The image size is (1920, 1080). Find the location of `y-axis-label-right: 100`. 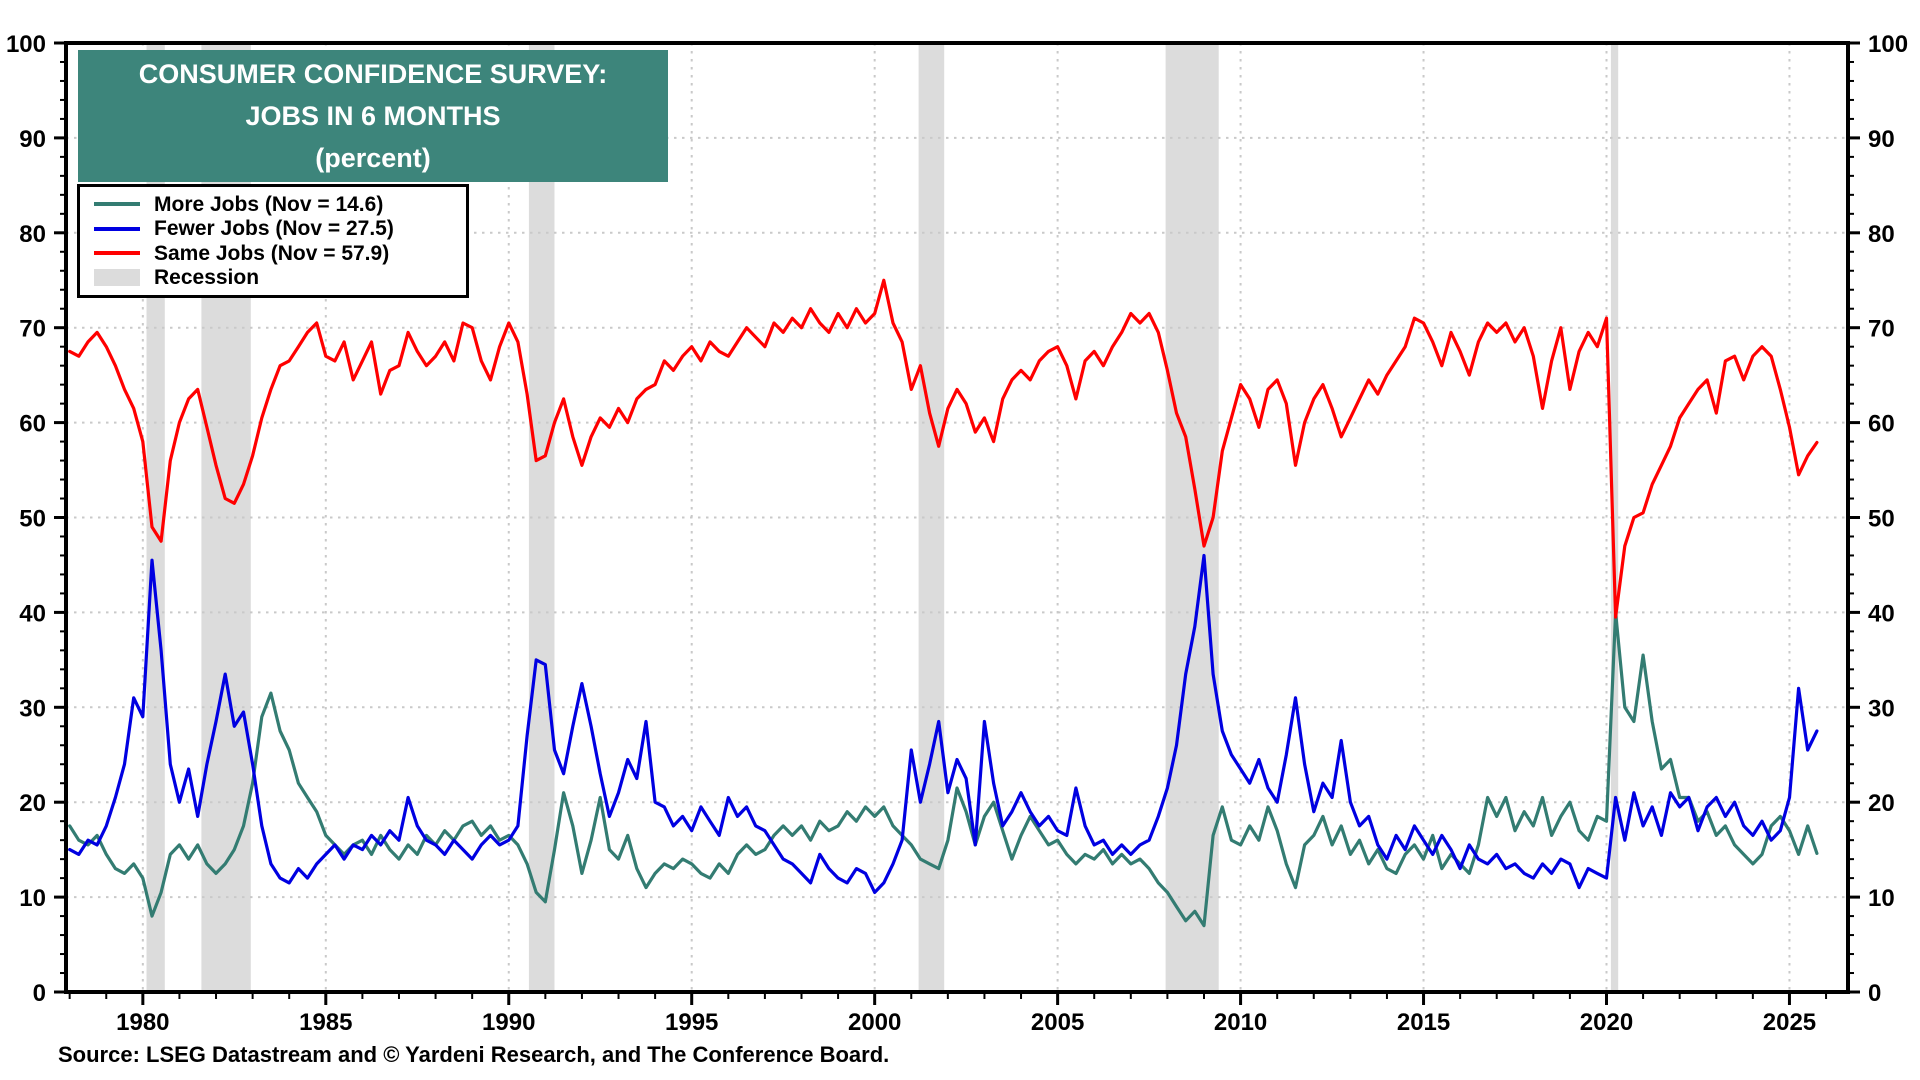

y-axis-label-right: 100 is located at coordinates (1888, 44).